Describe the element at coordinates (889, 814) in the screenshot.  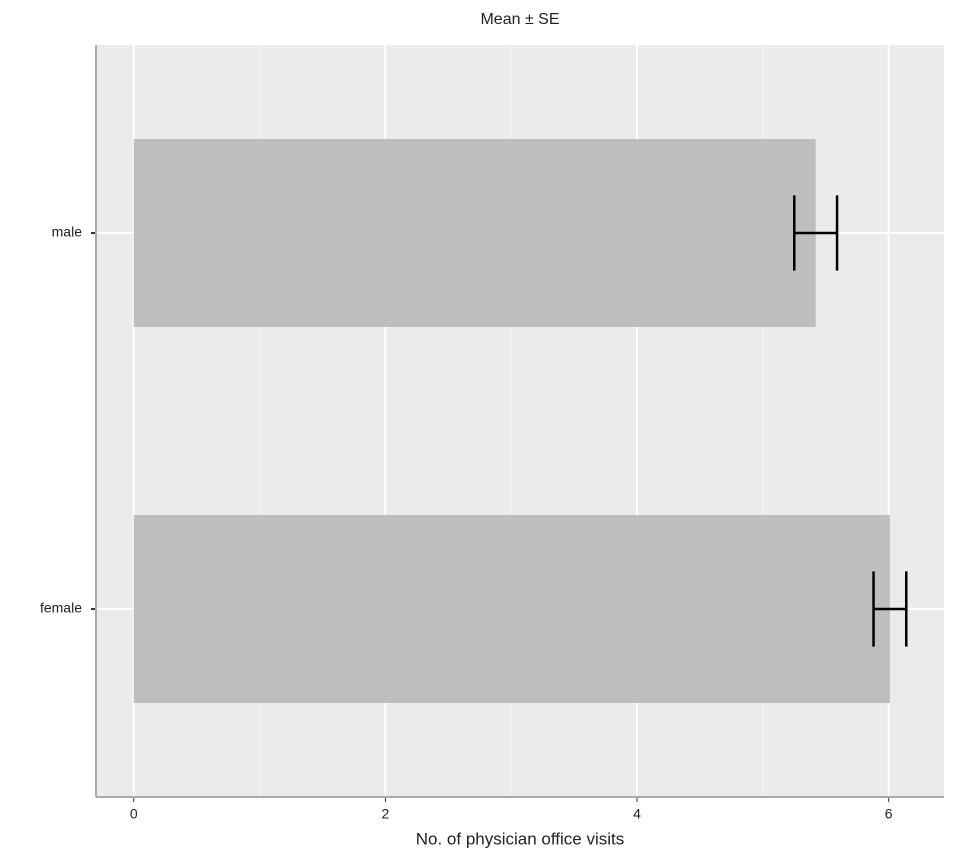
I see `x-tick-label: 6` at that location.